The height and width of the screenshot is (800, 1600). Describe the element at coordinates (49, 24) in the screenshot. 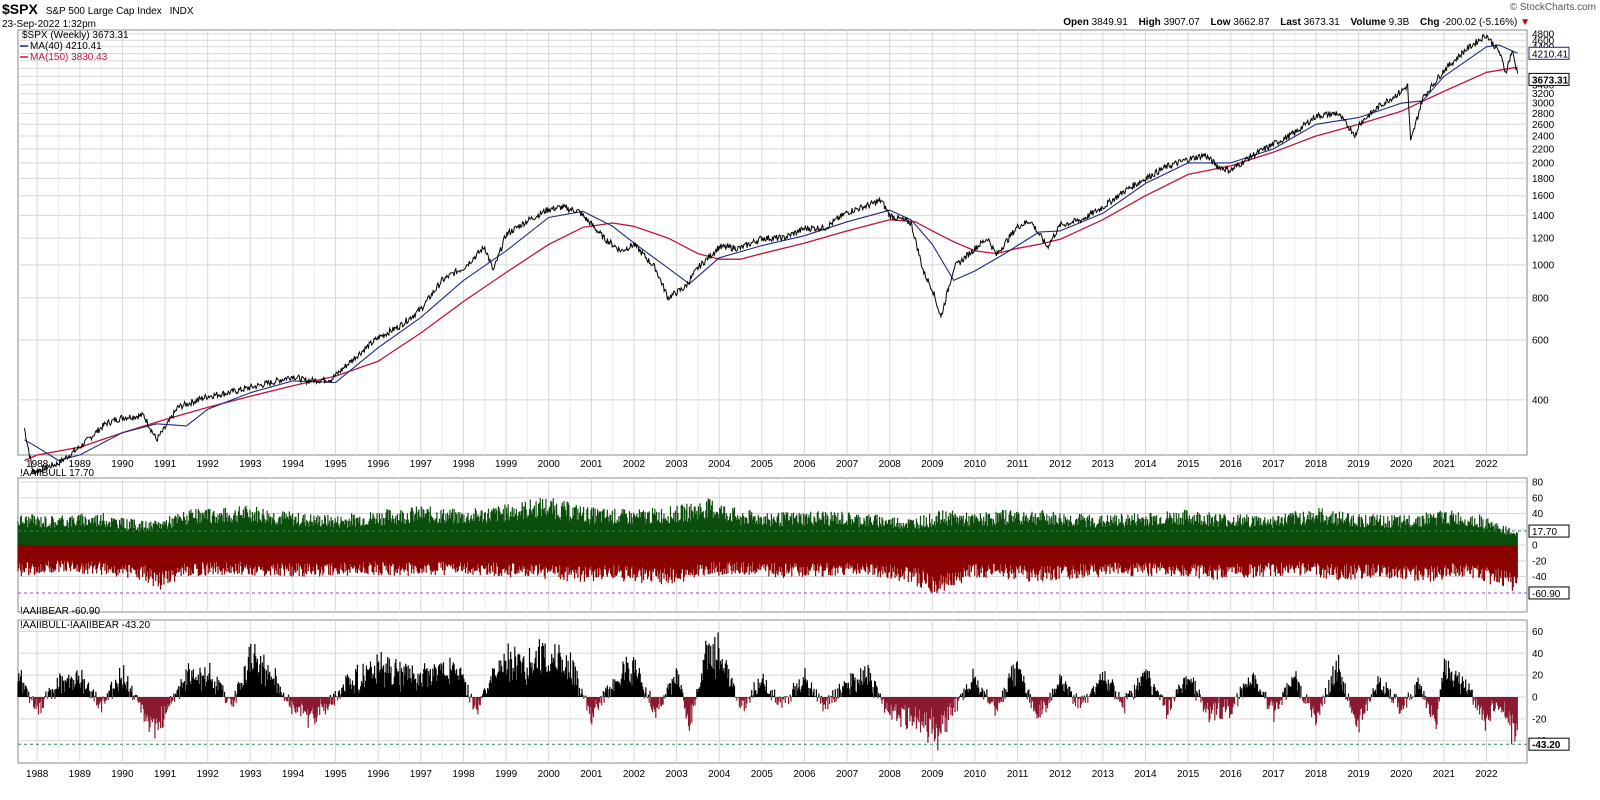

I see `chart-datetime: 23-Sep-2022 1:32pm` at that location.